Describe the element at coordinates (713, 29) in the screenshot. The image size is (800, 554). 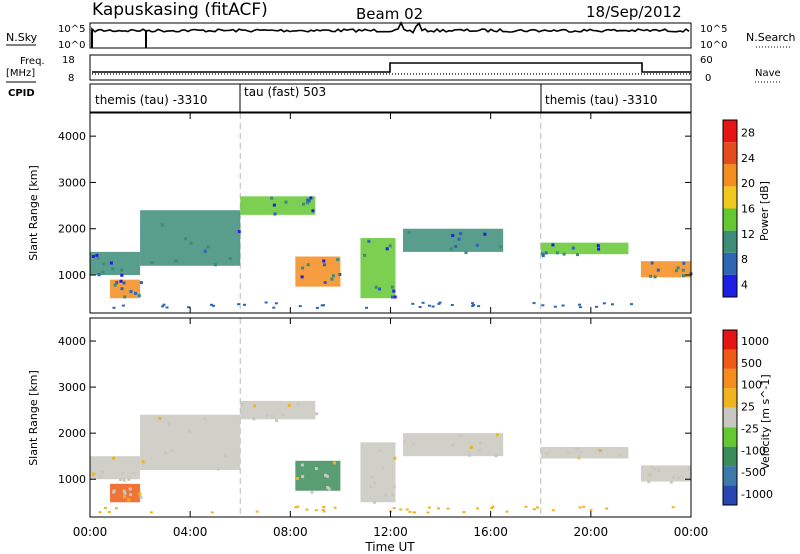
I see `n-search-tick-top: 10^5` at that location.